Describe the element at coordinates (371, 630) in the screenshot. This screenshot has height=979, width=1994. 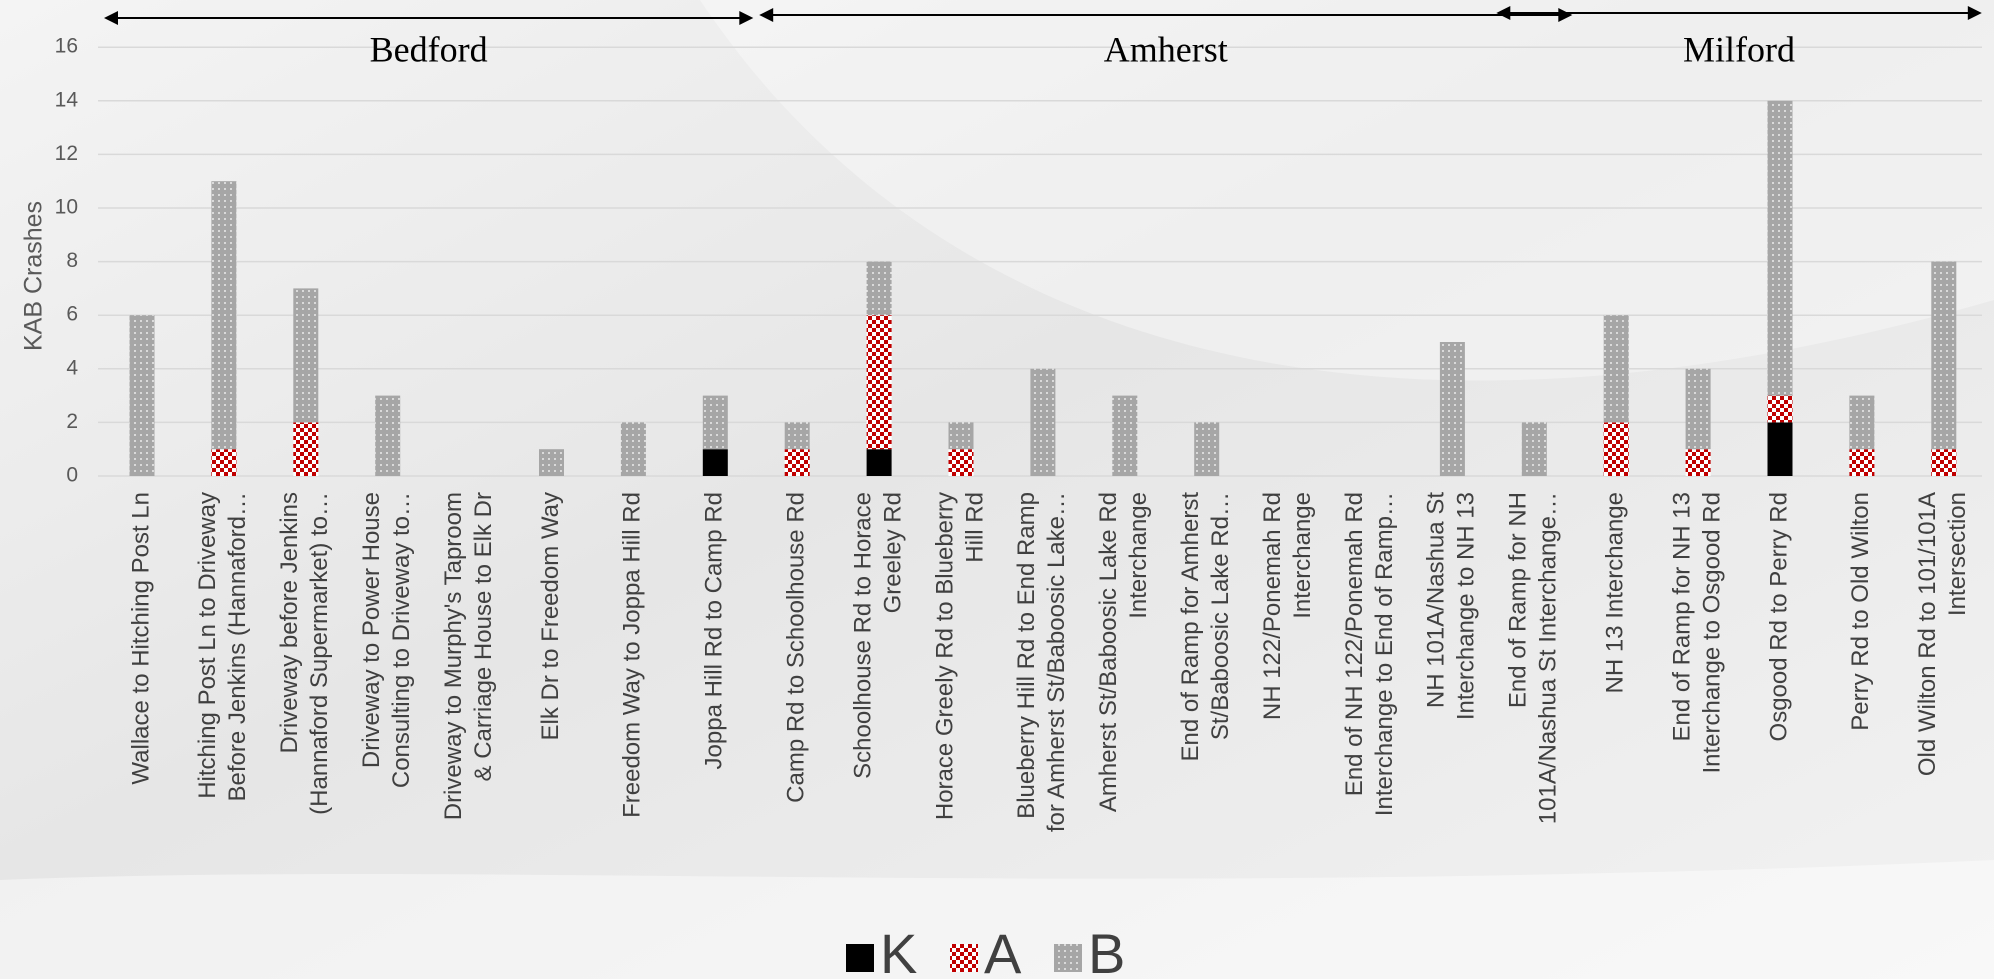
I see `category-label-line: Driveway to Power House` at that location.